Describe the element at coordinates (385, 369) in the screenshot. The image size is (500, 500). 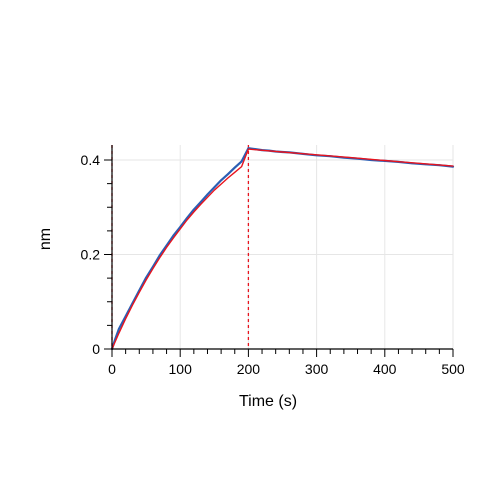
I see `x-tick-label: 400` at that location.